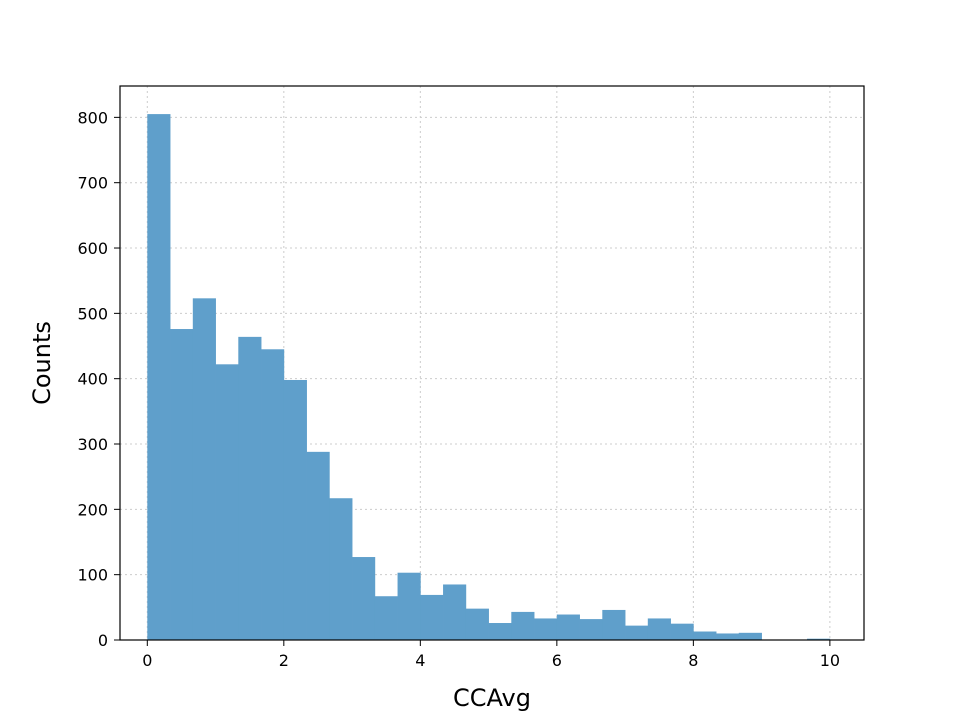  Describe the element at coordinates (693, 660) in the screenshot. I see `x-tick-label: 8` at that location.